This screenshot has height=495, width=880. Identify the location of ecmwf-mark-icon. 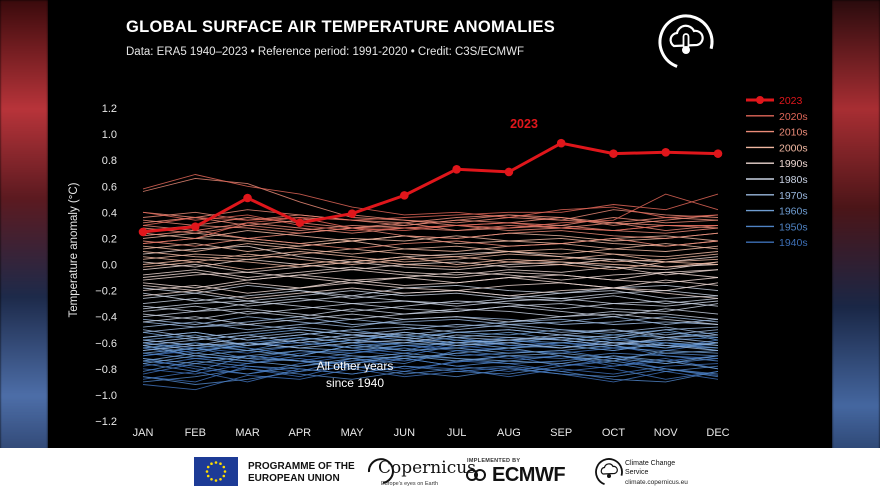
(476, 475).